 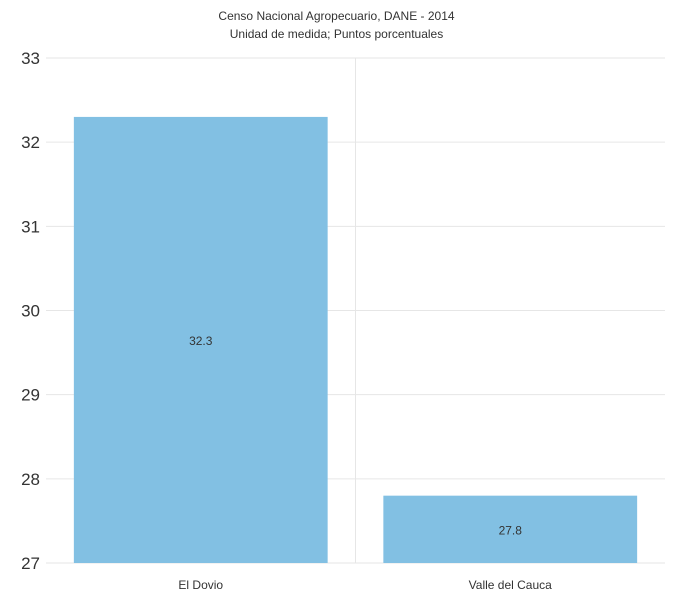 What do you see at coordinates (30, 226) in the screenshot?
I see `y-tick-label: 31` at bounding box center [30, 226].